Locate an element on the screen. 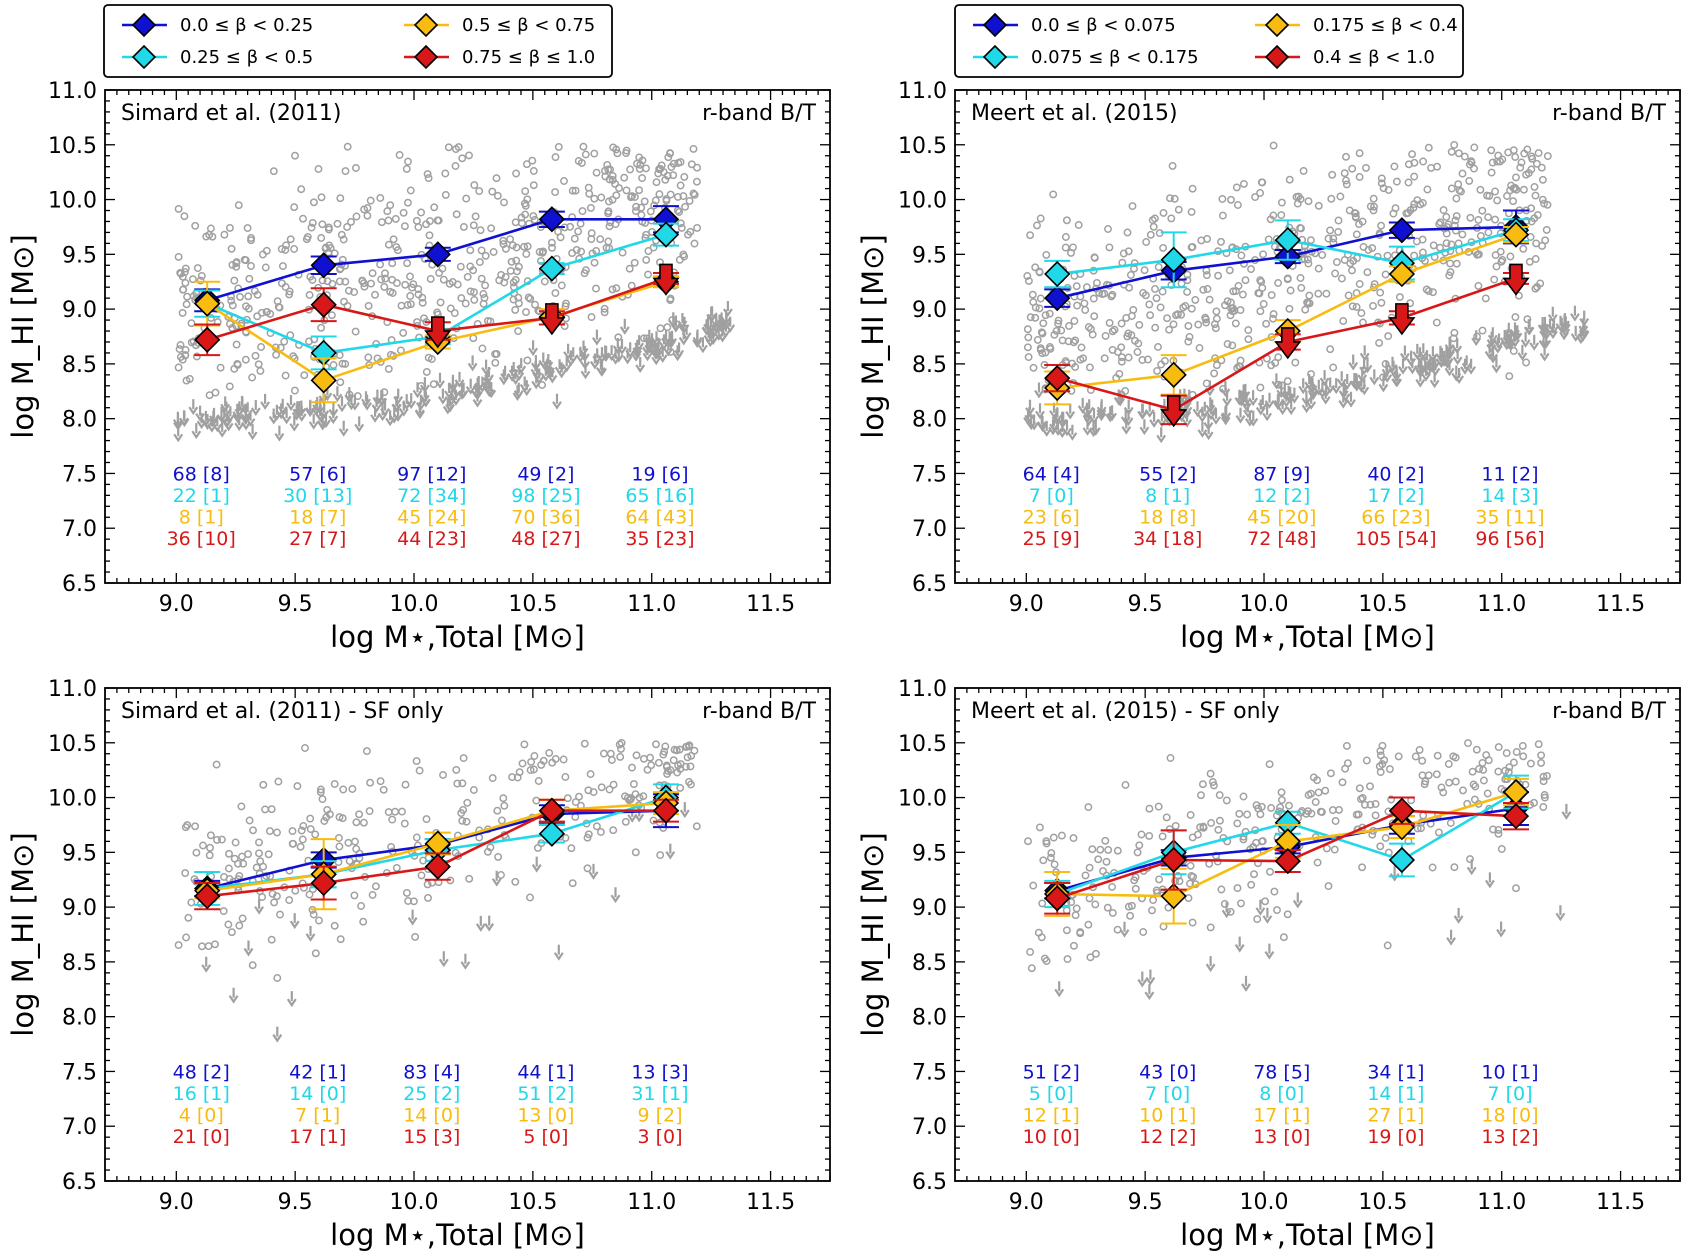 The height and width of the screenshot is (1253, 1686). count-label: 11 [2] is located at coordinates (1509, 474).